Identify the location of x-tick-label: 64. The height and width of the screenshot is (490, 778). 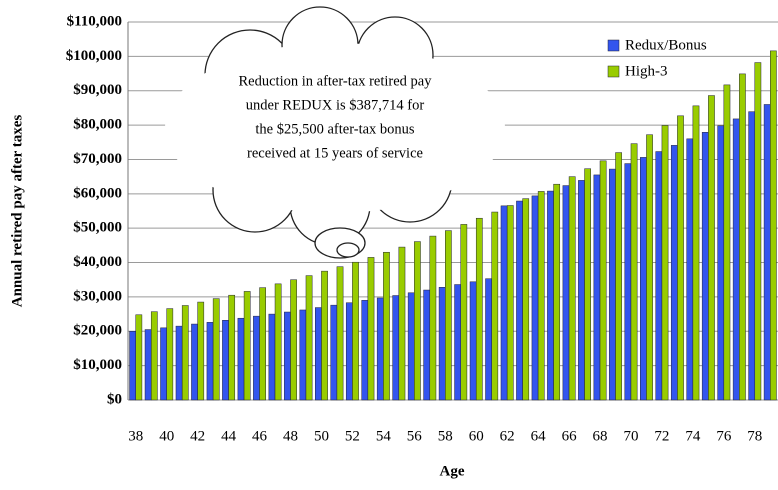
(539, 436).